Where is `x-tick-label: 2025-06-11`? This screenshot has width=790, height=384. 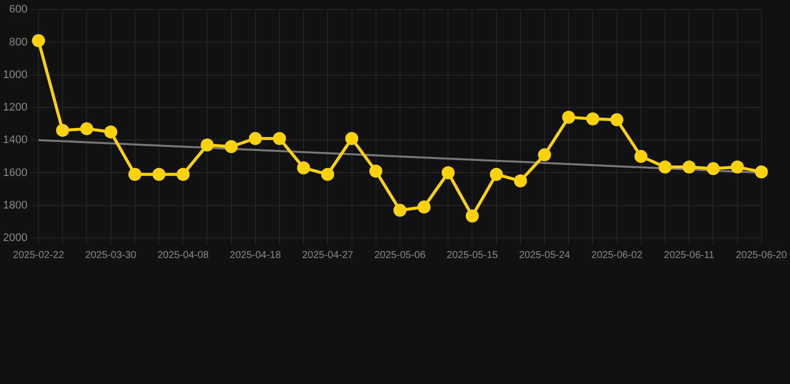 x-tick-label: 2025-06-11 is located at coordinates (689, 255).